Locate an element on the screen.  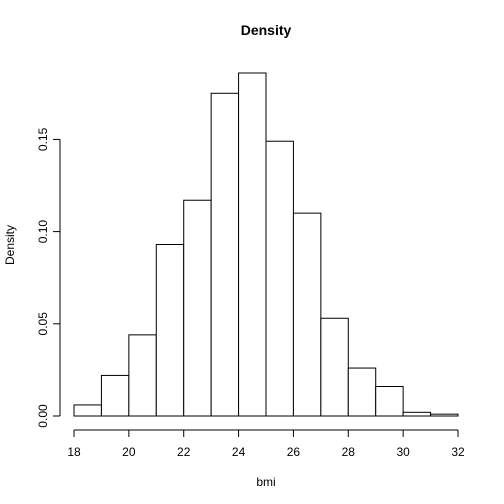
y-axis-label: Density is located at coordinates (10, 245).